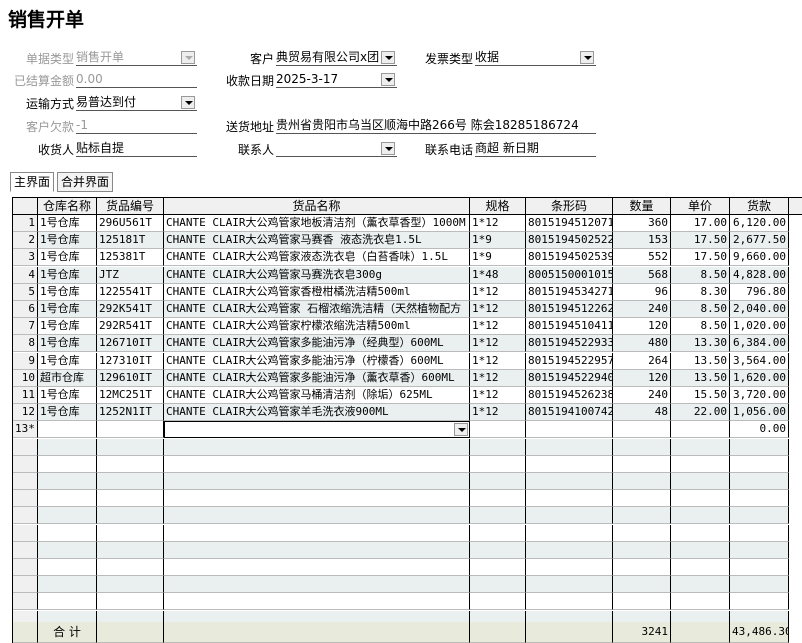  Describe the element at coordinates (85, 182) in the screenshot. I see `tab: 合并界面` at that location.